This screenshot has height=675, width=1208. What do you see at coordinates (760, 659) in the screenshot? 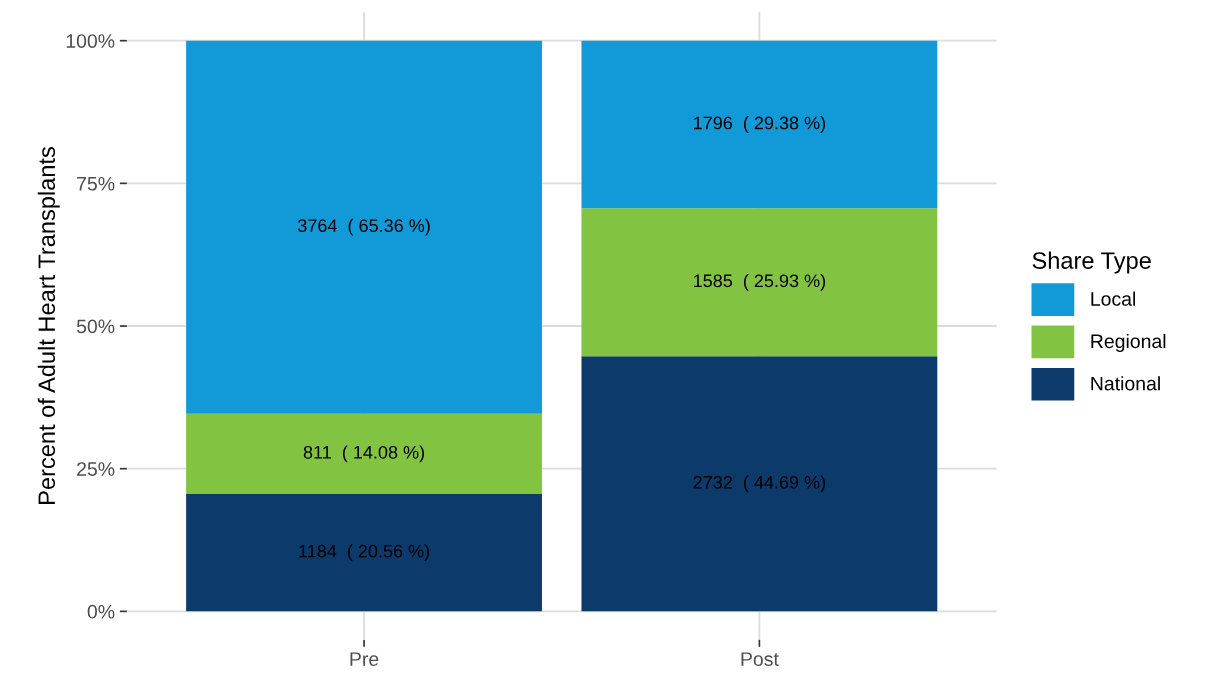
I see `x-tick-label: Post` at bounding box center [760, 659].